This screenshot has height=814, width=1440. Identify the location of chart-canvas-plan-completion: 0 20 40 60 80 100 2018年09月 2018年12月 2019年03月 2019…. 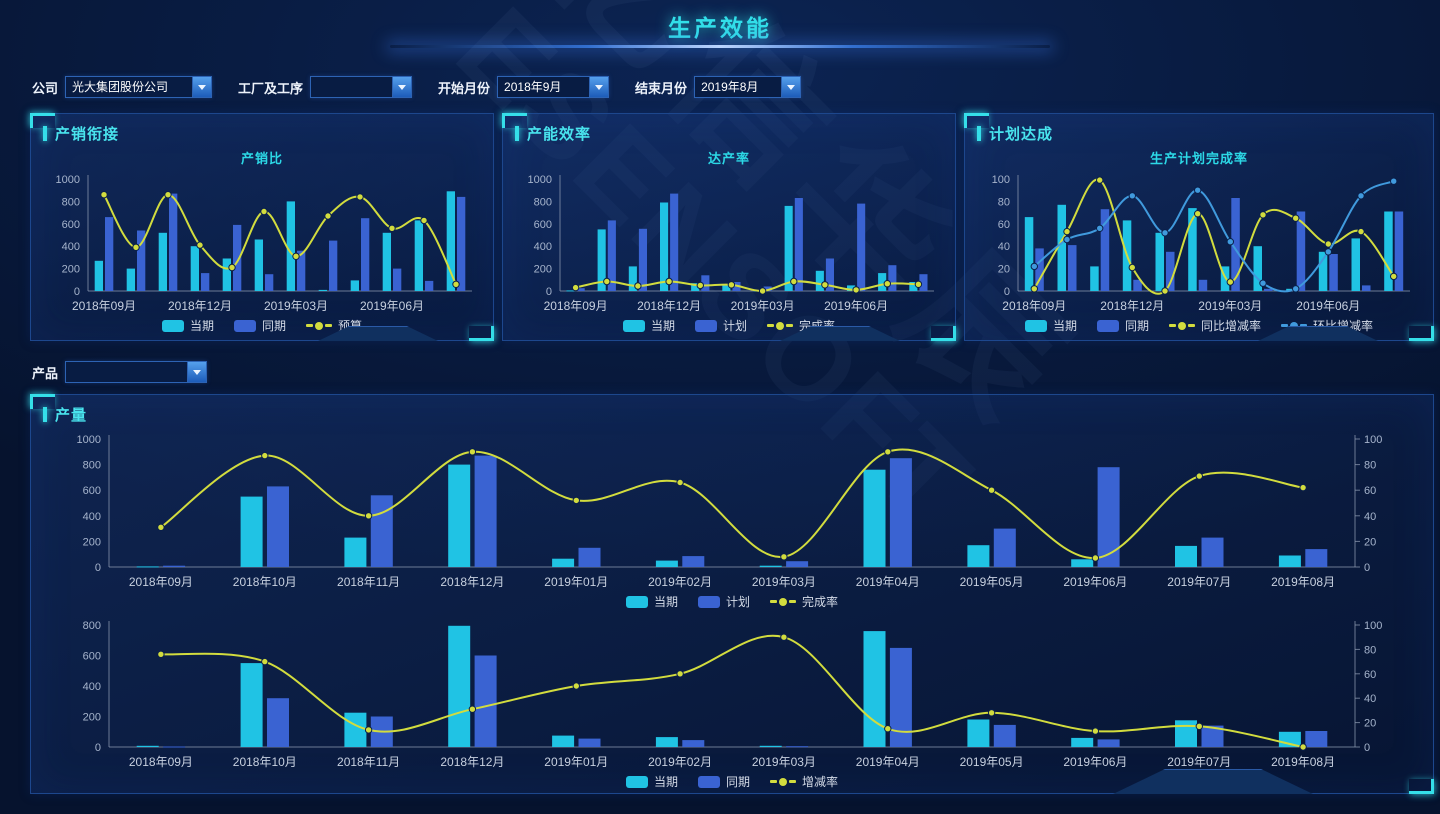
(1201, 243).